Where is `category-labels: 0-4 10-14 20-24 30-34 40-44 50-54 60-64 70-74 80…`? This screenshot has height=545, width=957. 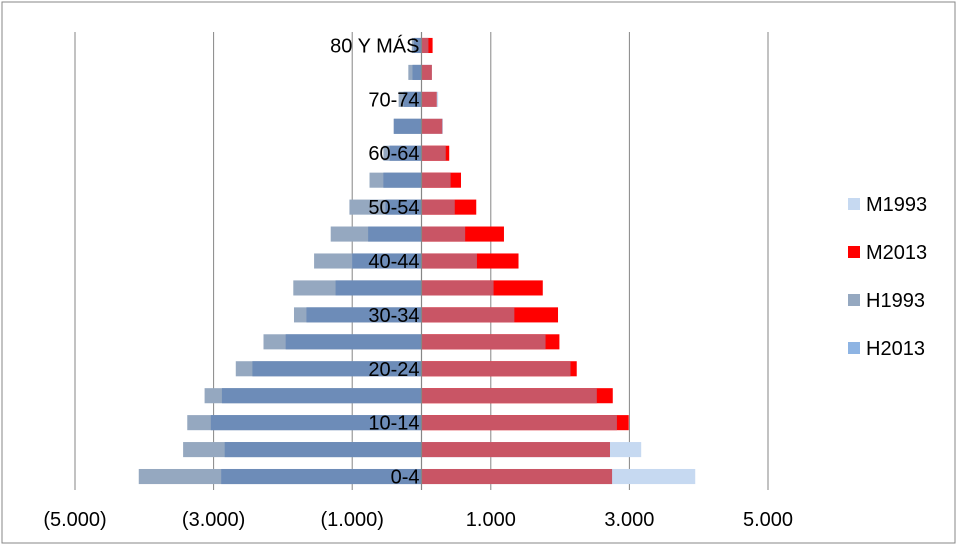
category-labels: 0-4 10-14 20-24 30-34 40-44 50-54 60-64 70-74 80… is located at coordinates (374, 261).